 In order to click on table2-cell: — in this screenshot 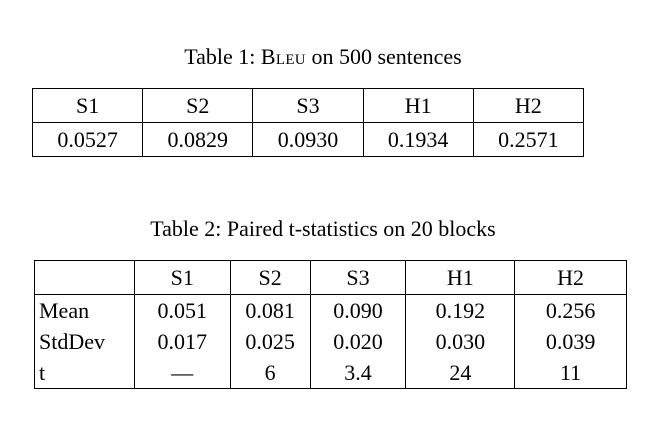, I will do `click(182, 373)`.